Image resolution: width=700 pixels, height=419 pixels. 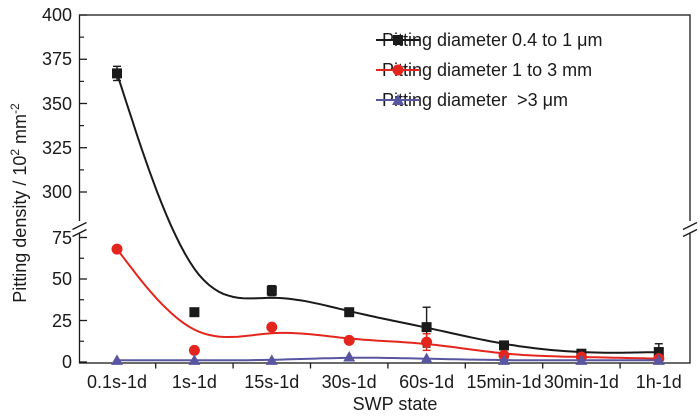 What do you see at coordinates (483, 70) in the screenshot?
I see `legend-item-1-to-3mm: Pitting diameter 1 to 3 mm` at bounding box center [483, 70].